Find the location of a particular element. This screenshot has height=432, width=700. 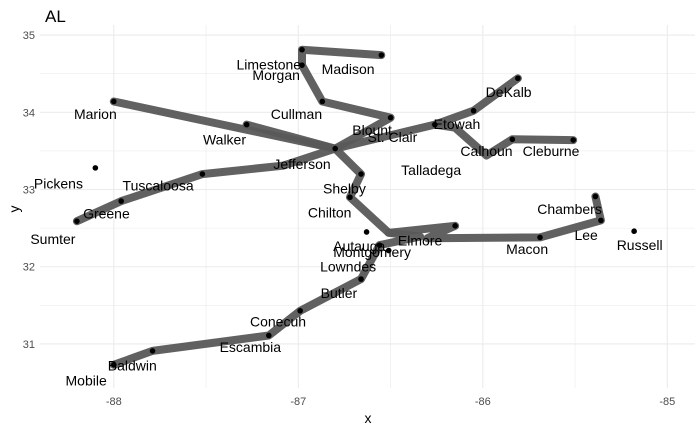

county-label: Escambia is located at coordinates (251, 347).